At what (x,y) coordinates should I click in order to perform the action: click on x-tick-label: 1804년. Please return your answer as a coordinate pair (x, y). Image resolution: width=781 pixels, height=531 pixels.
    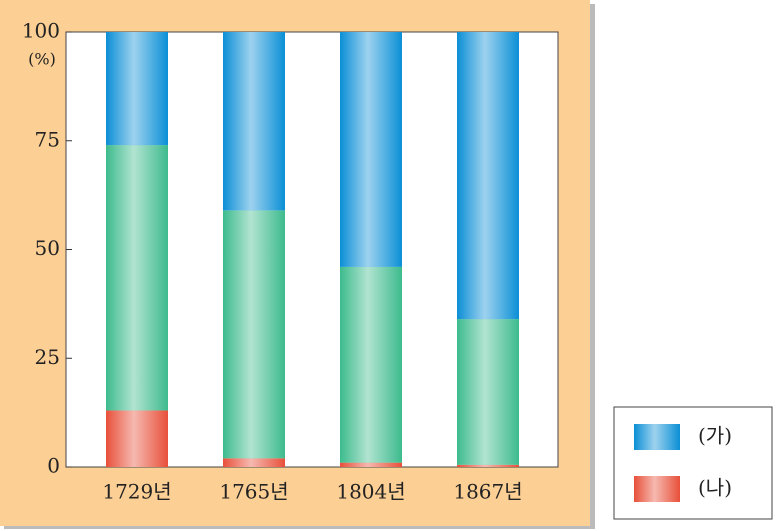
    Looking at the image, I should click on (370, 492).